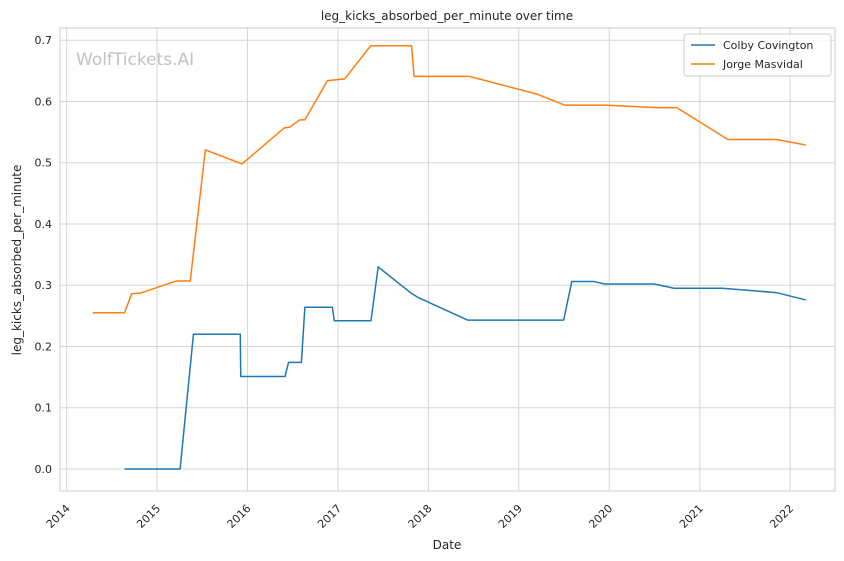 This screenshot has height=561, width=844. What do you see at coordinates (600, 516) in the screenshot?
I see `x-tick-label: 2020` at bounding box center [600, 516].